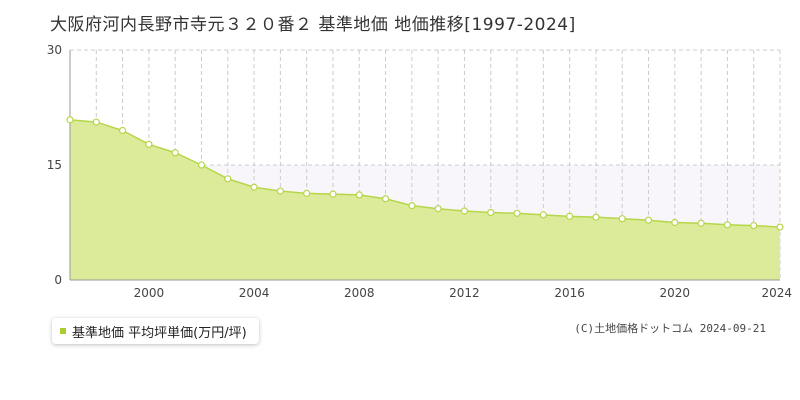 This screenshot has width=800, height=400. I want to click on chart-title: 大阪府河内長野市寺元３２０番２ 基準地価 地価推移[1997-2024], so click(313, 25).